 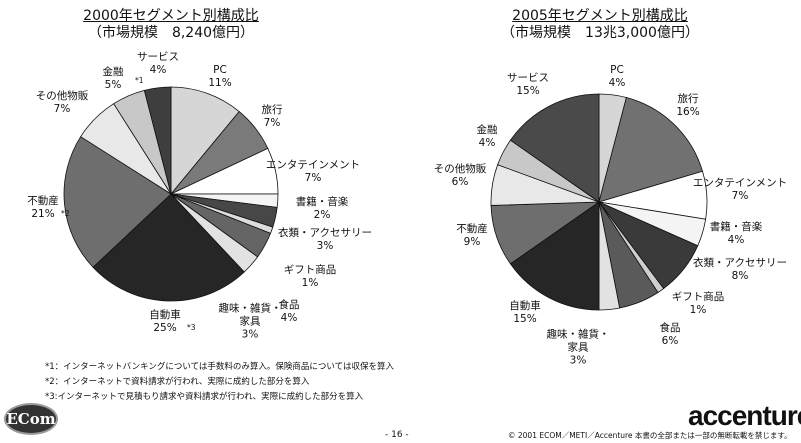 I want to click on footnote-marker: *3, so click(x=191, y=327).